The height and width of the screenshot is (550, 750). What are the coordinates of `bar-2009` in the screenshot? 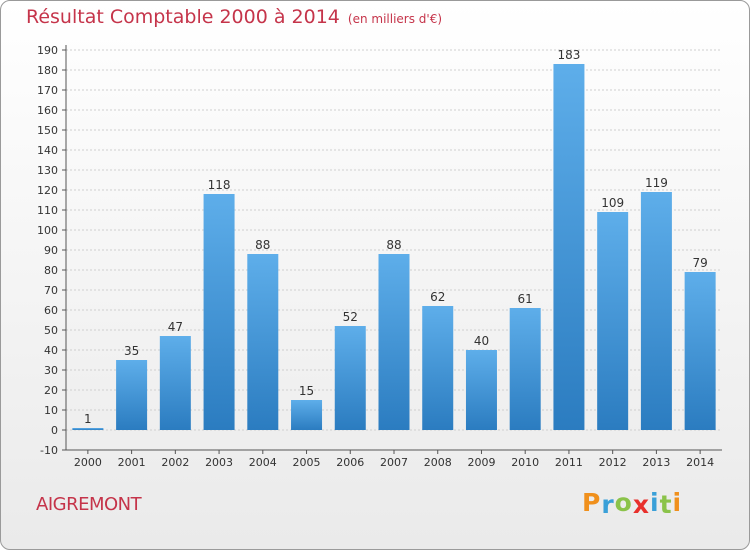 It's located at (481, 390).